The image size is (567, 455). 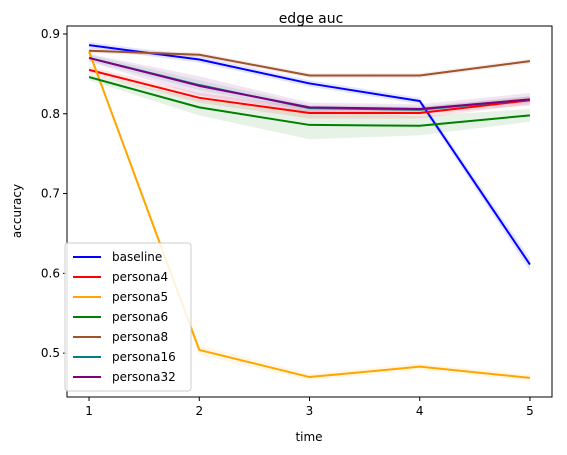 What do you see at coordinates (308, 437) in the screenshot?
I see `x-axis-label: time` at bounding box center [308, 437].